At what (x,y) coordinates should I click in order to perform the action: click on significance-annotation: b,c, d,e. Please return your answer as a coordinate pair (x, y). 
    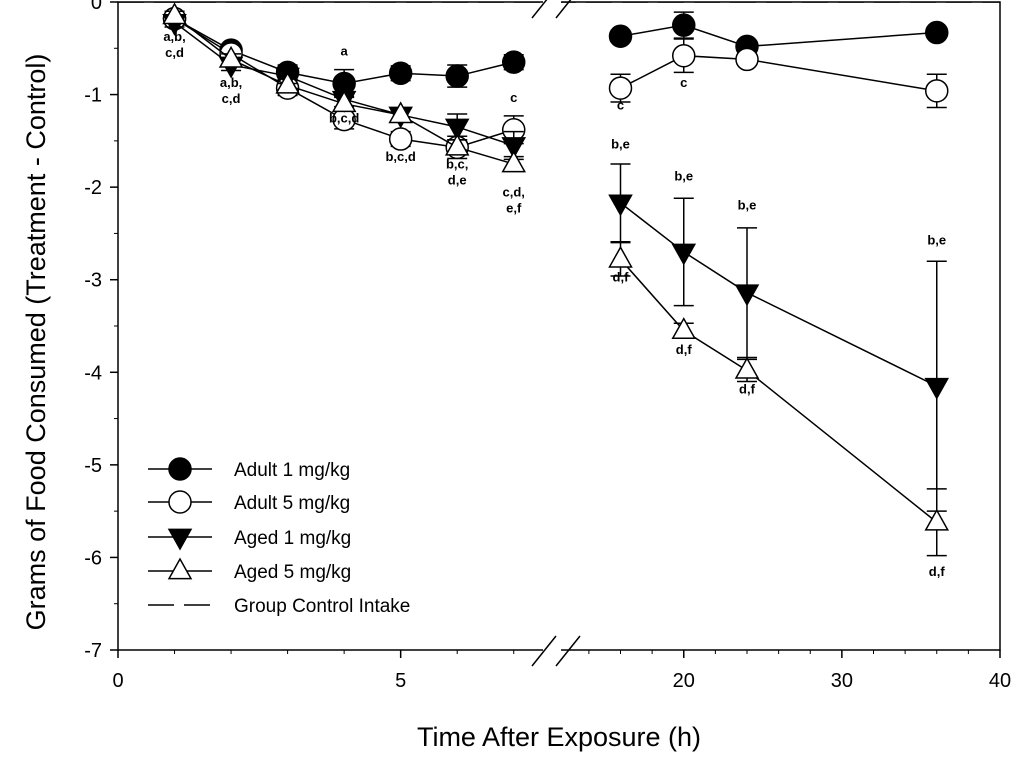
    Looking at the image, I should click on (457, 172).